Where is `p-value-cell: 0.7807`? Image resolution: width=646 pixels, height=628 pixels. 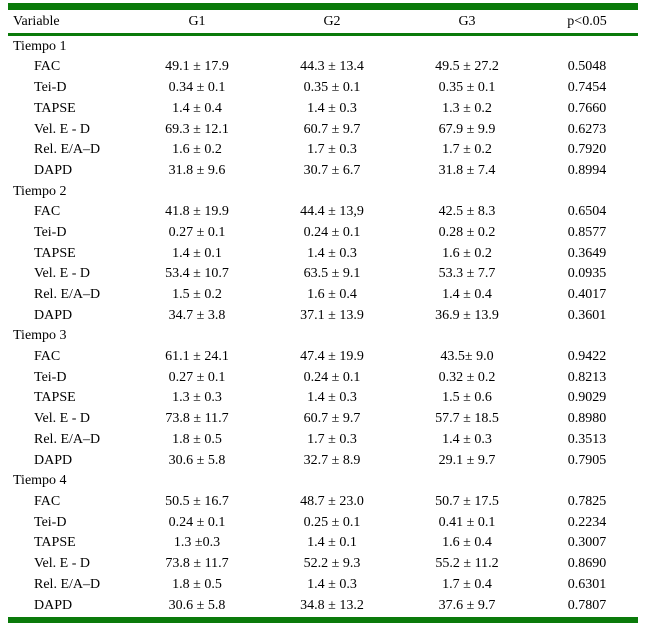 p-value-cell: 0.7807 is located at coordinates (587, 605).